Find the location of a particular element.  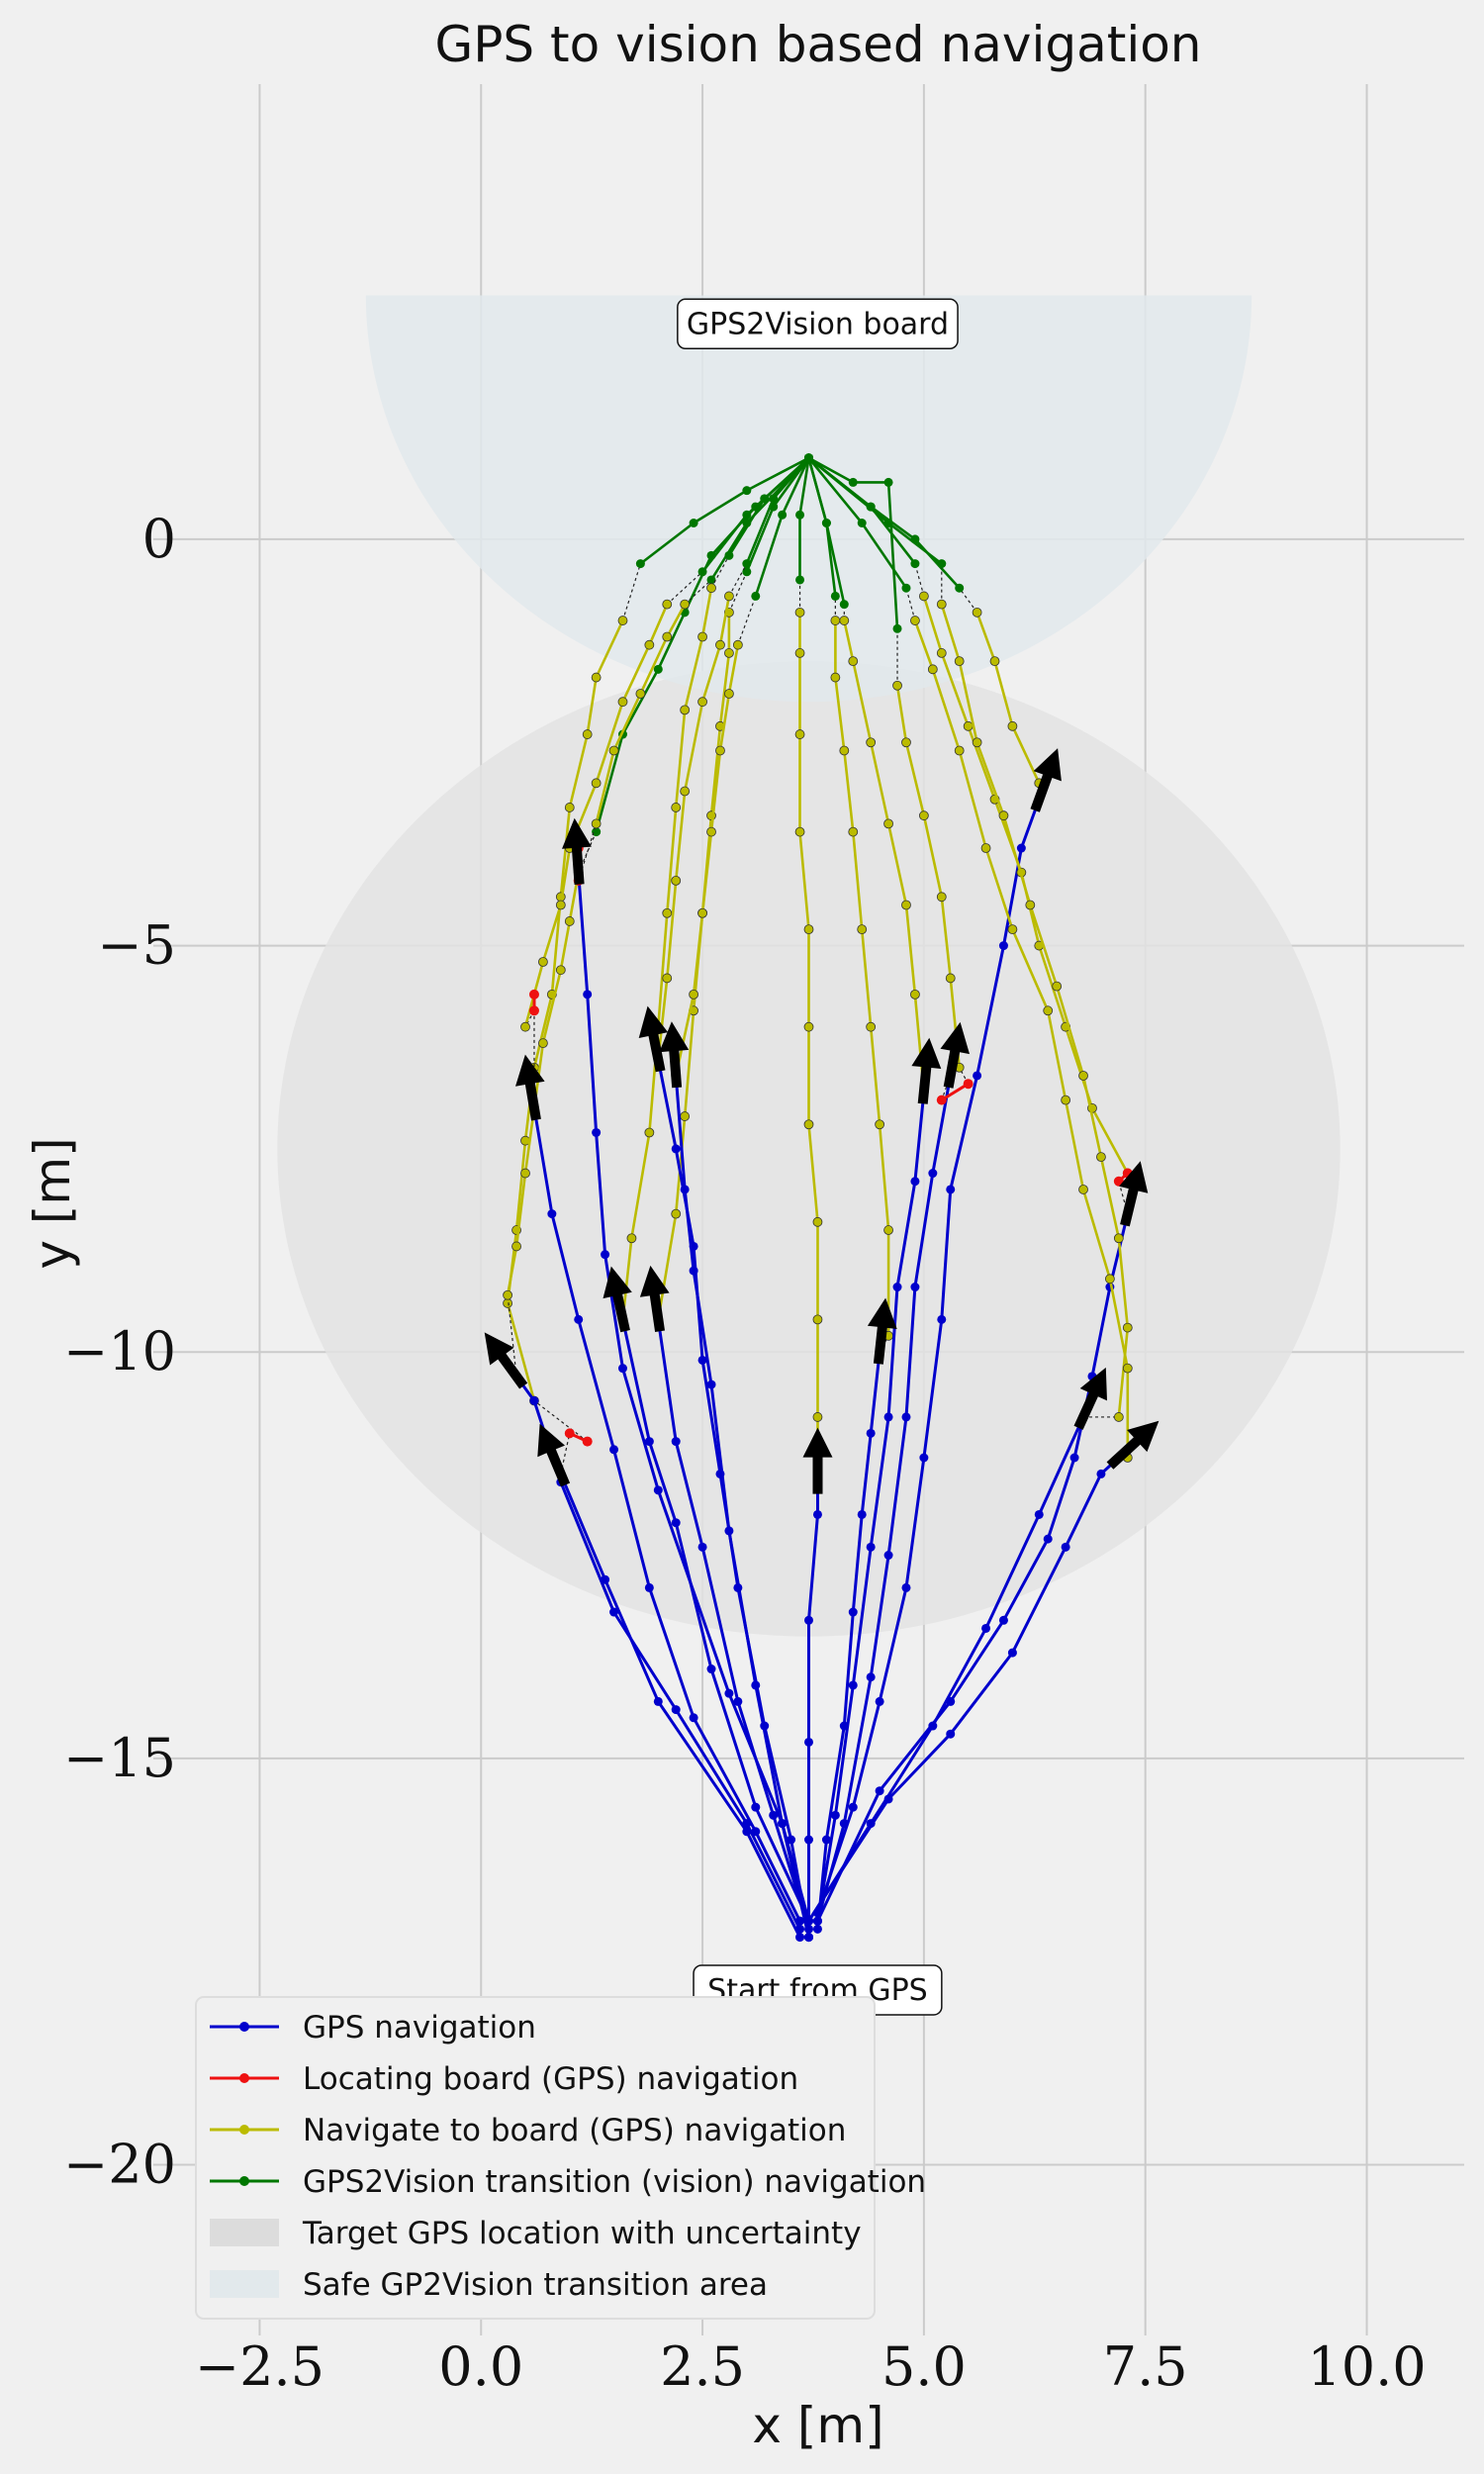

x-tick-label: 0.0 is located at coordinates (480, 2367).